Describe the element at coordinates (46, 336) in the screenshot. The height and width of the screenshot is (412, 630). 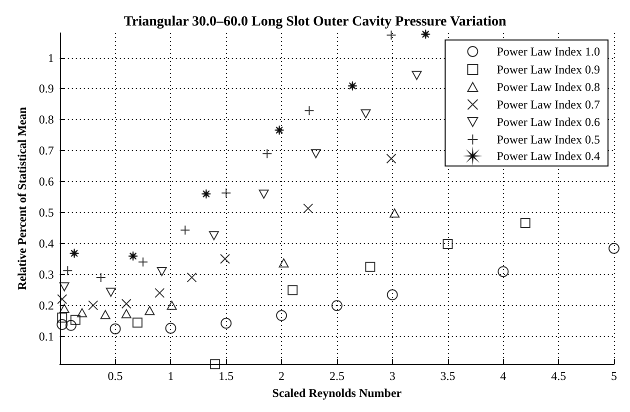
I see `y-tick-label: 0.1` at that location.